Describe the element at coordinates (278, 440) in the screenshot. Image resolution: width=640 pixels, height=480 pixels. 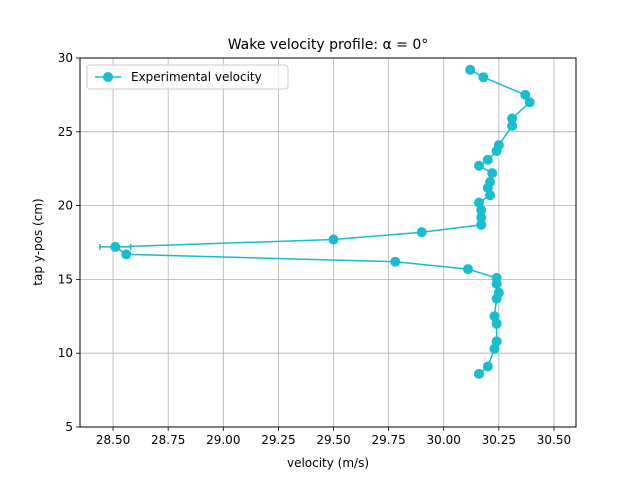
I see `x-tick-label: 29.25` at that location.